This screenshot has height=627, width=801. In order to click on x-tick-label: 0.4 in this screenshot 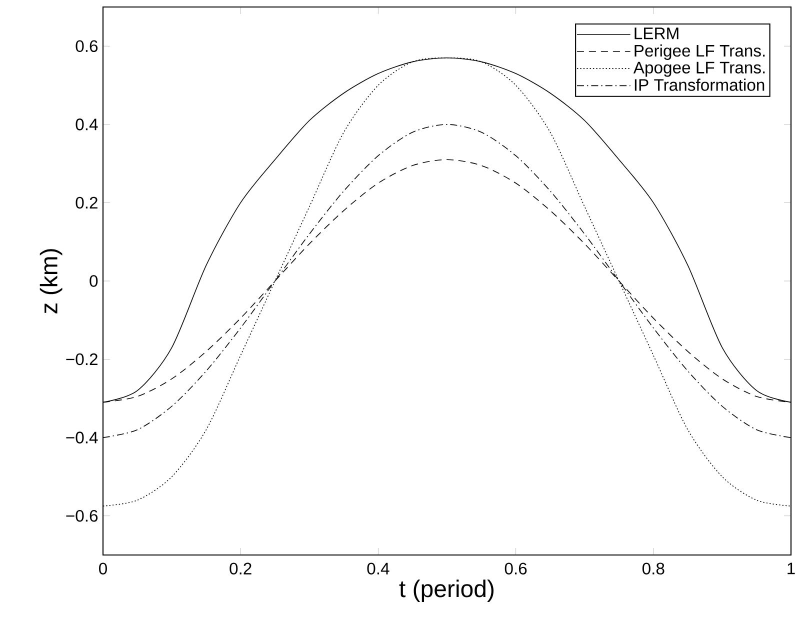, I will do `click(378, 568)`.